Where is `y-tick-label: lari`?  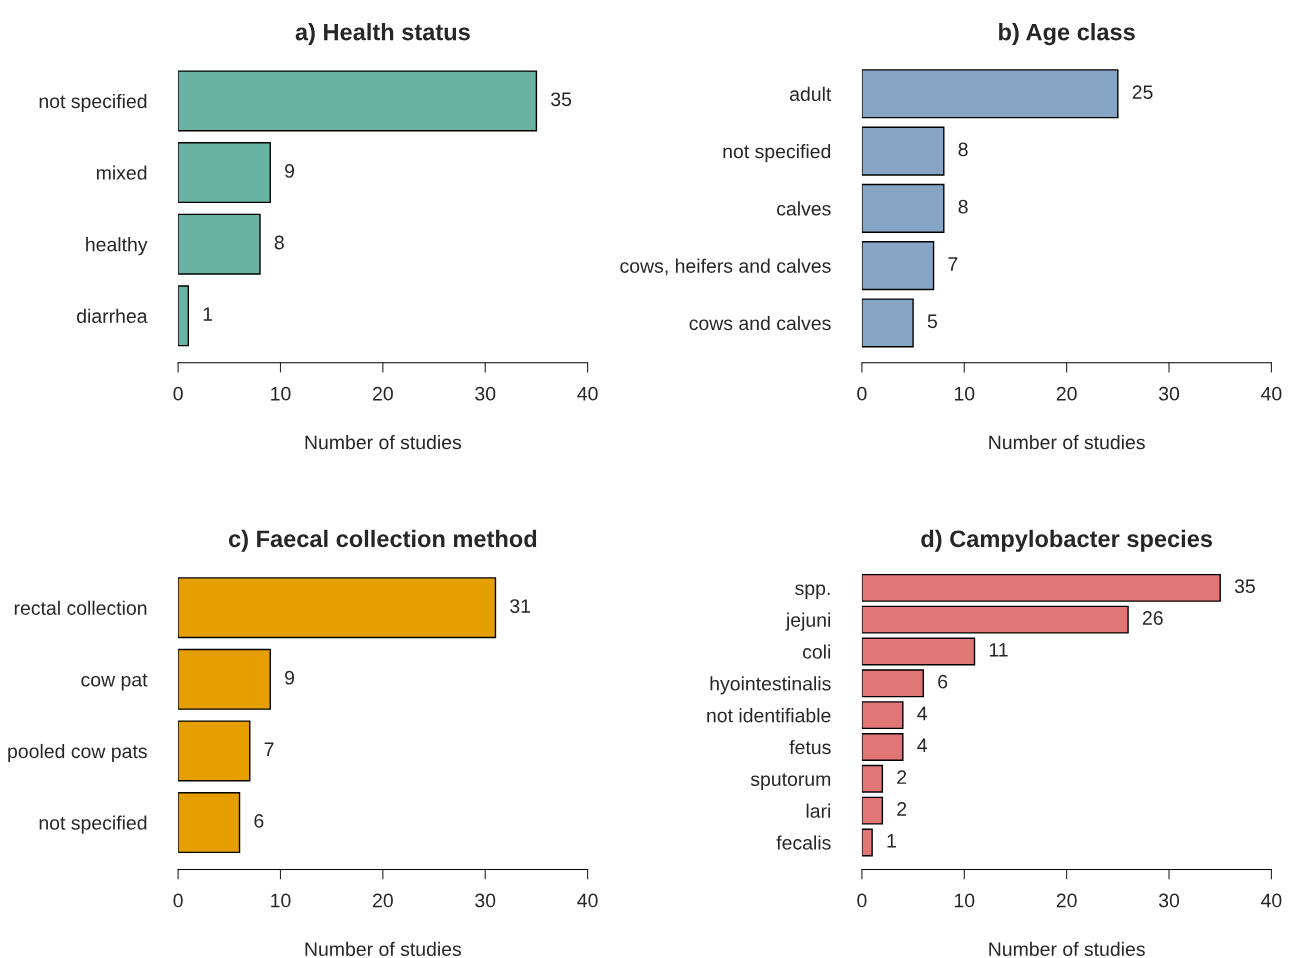 y-tick-label: lari is located at coordinates (818, 810).